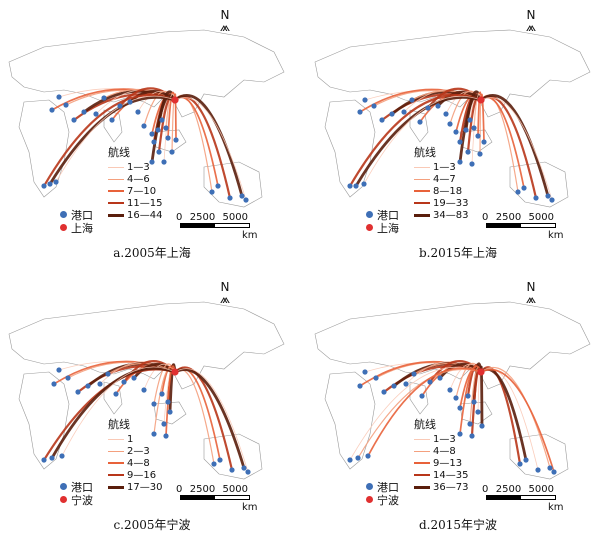 This screenshot has width=612, height=543. I want to click on point-legend: 港口 宁波, so click(382, 493).